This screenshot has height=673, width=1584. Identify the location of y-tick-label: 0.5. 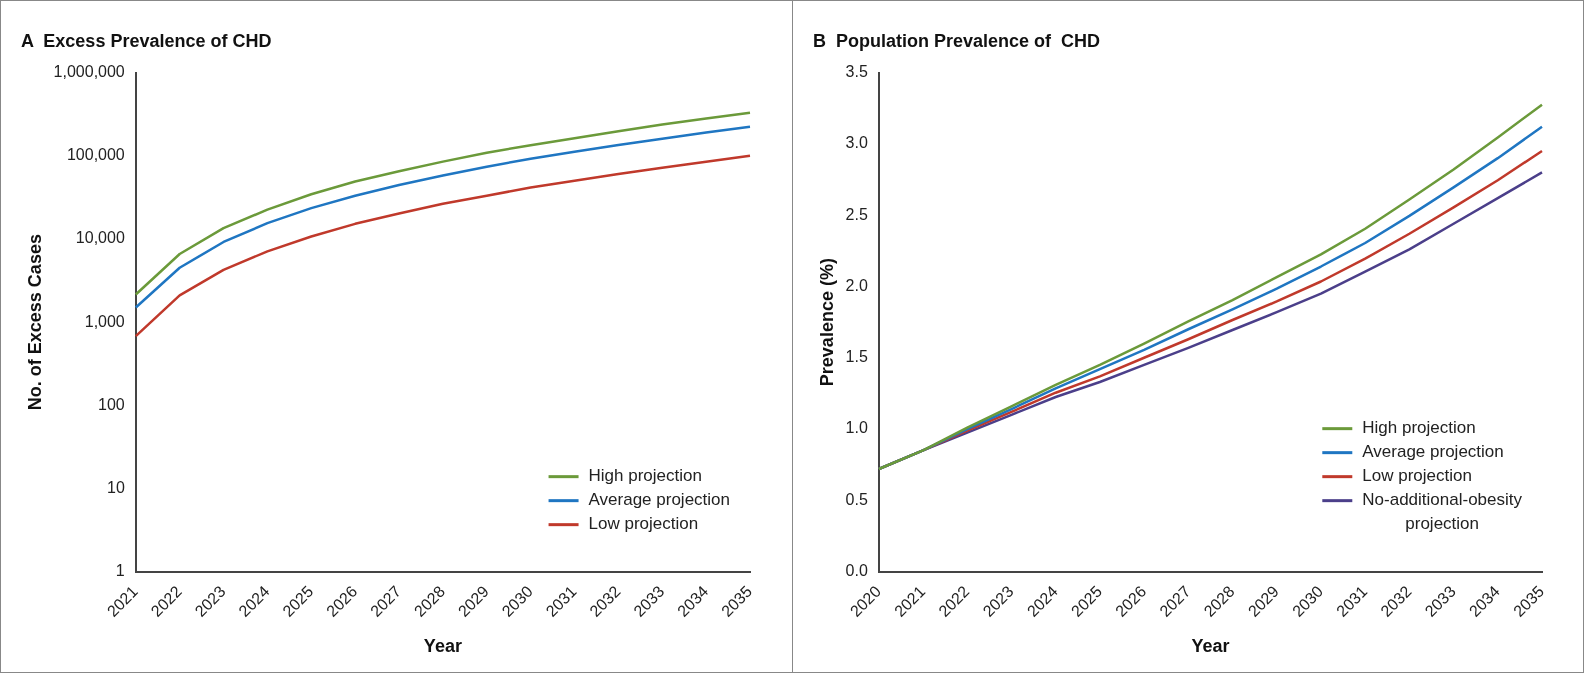
(856, 499).